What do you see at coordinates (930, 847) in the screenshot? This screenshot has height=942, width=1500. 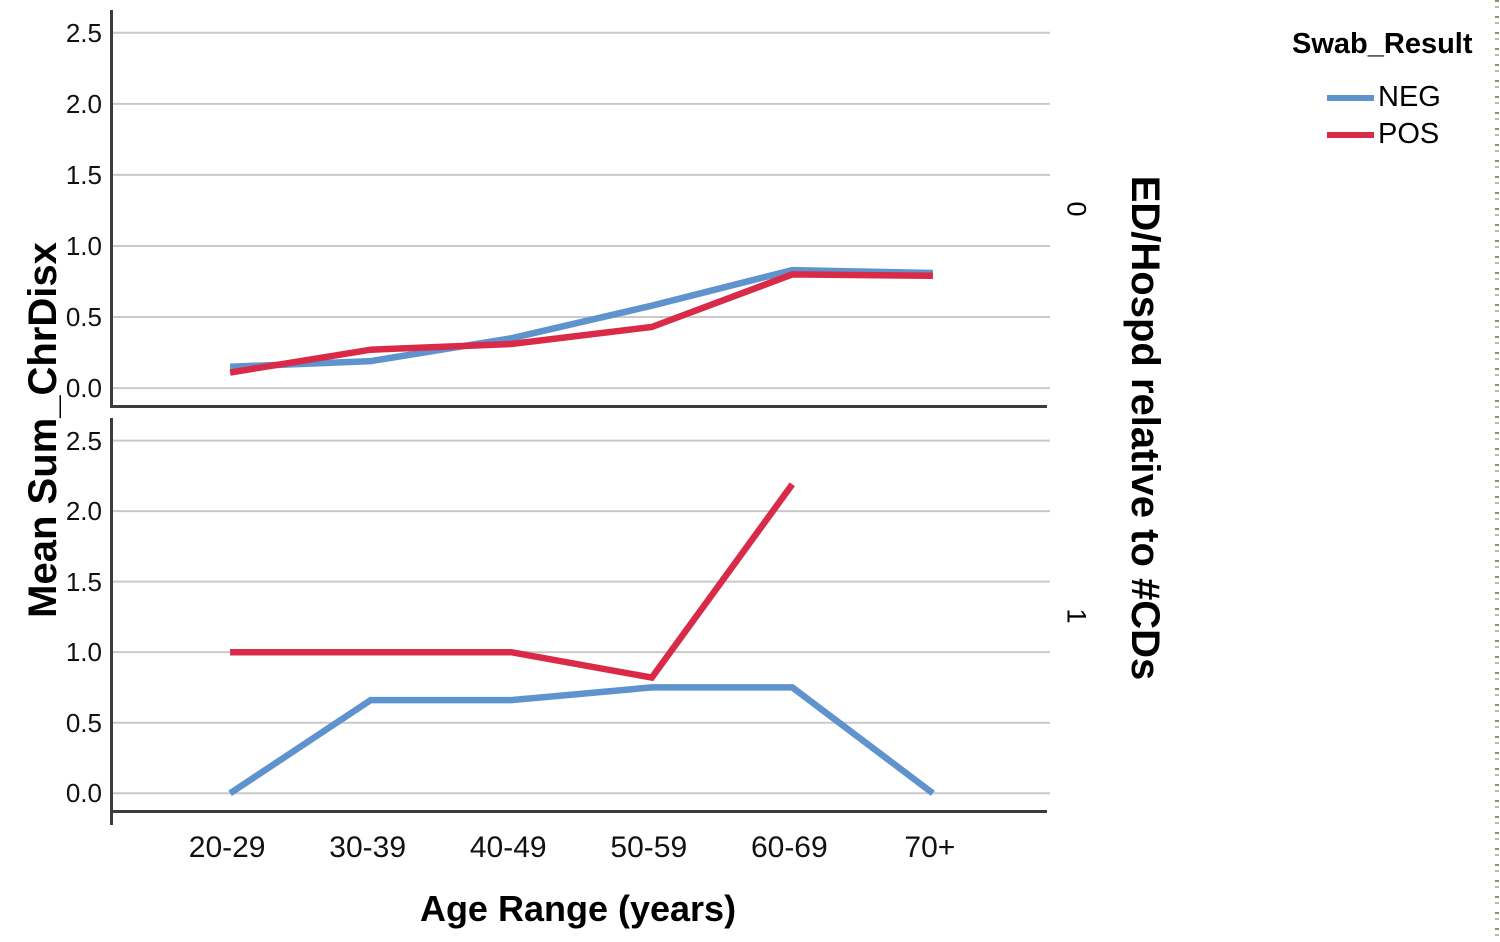 I see `x-tick-label: 70+` at bounding box center [930, 847].